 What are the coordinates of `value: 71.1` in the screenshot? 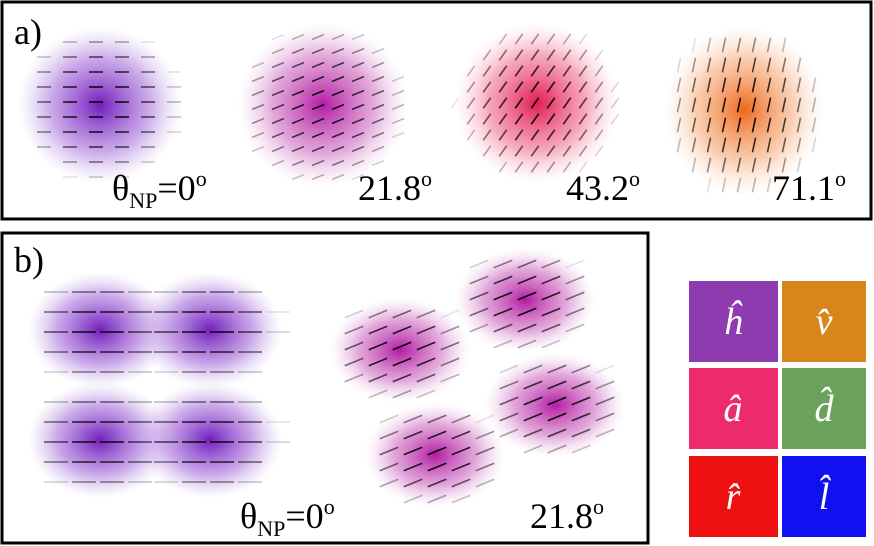 It's located at (803, 188).